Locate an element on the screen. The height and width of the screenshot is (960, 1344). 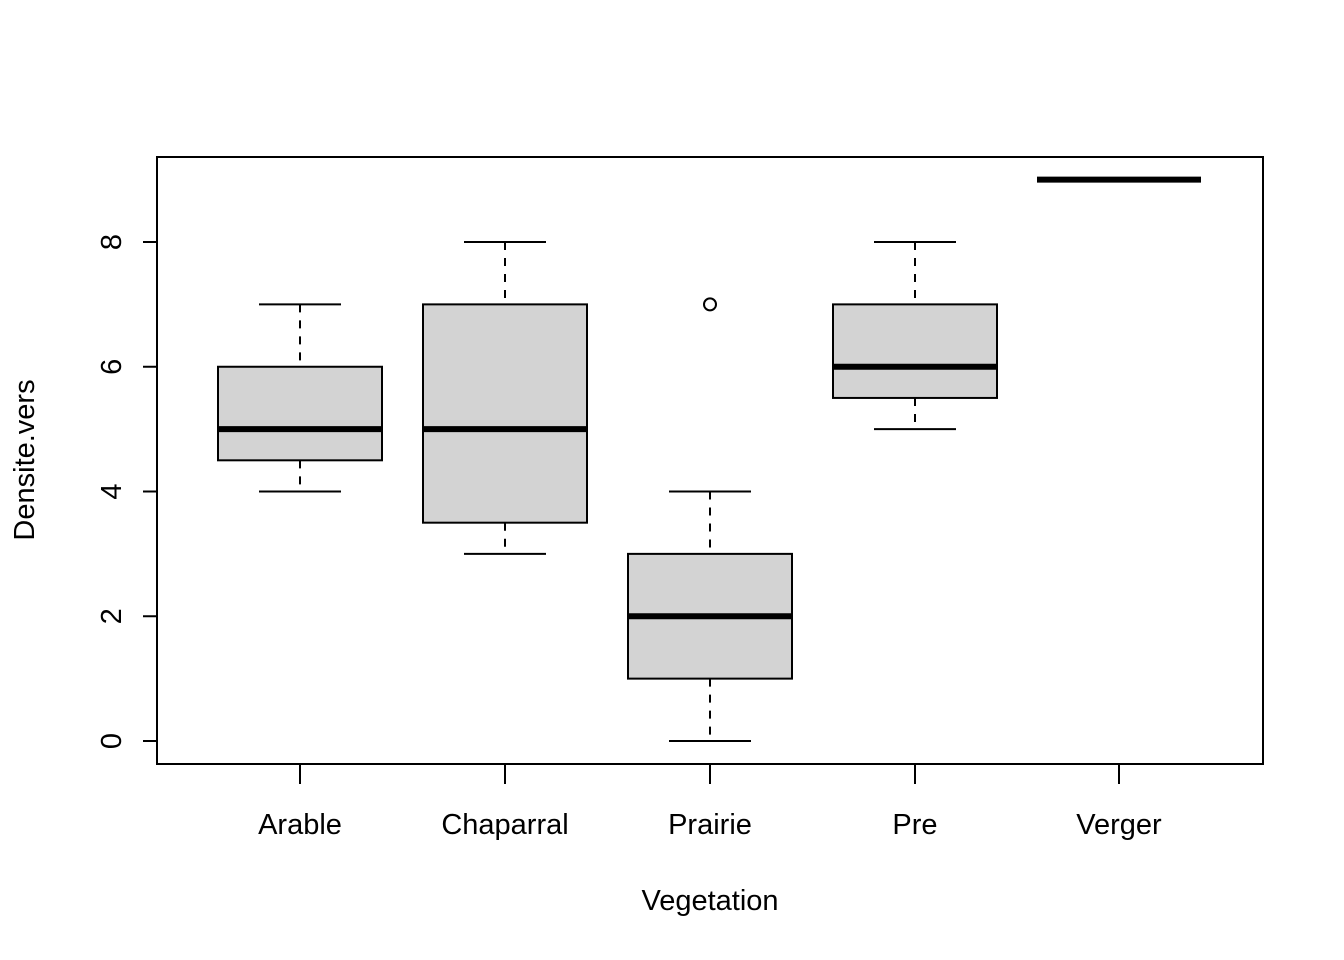
x-axis: Arable Chaparral Prairie Pre Verger is located at coordinates (710, 802).